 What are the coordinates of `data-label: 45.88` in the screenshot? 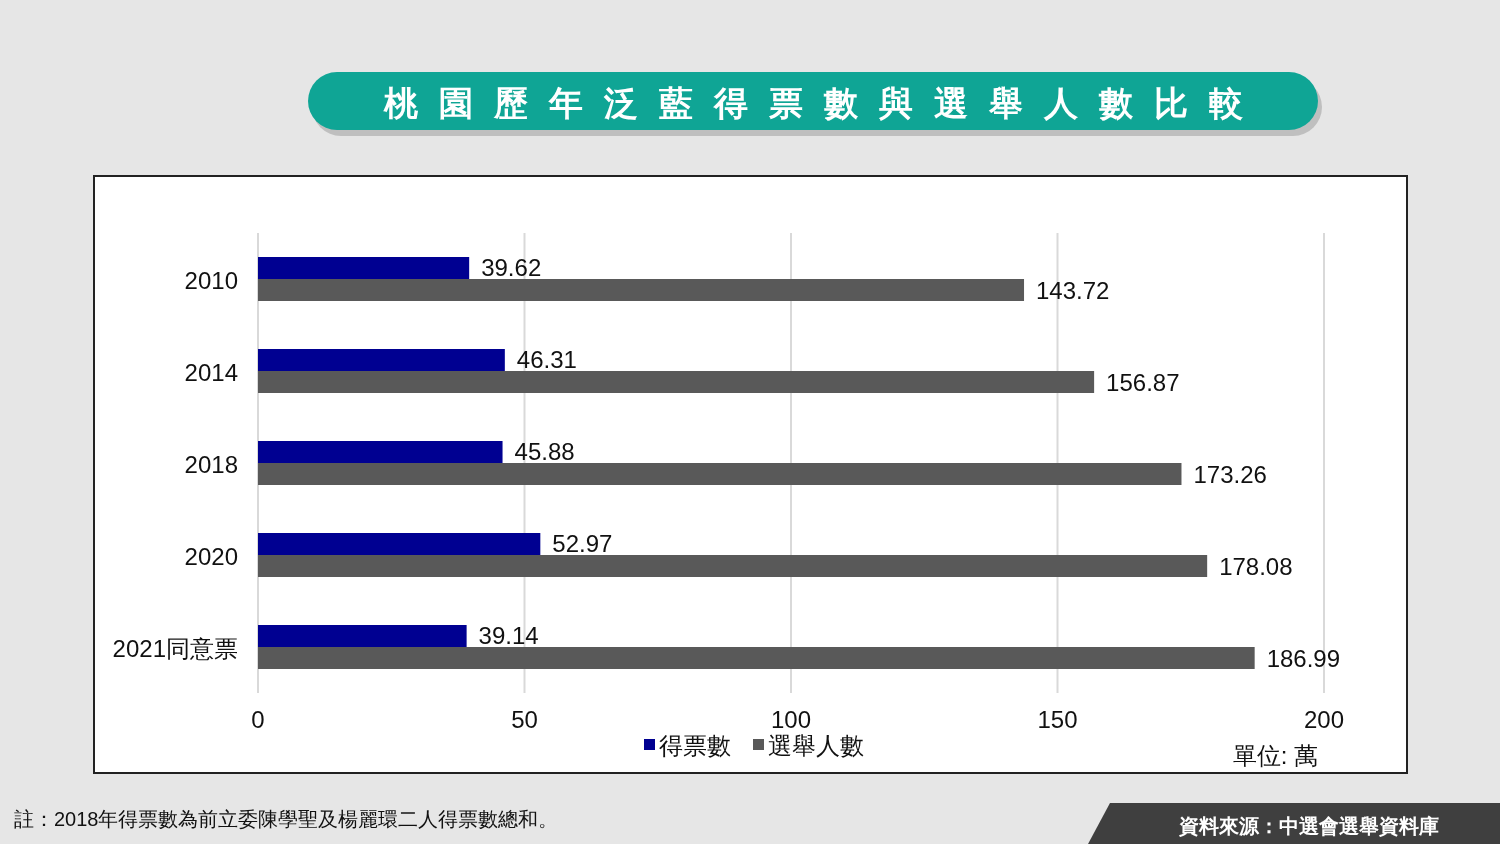 It's located at (544, 451).